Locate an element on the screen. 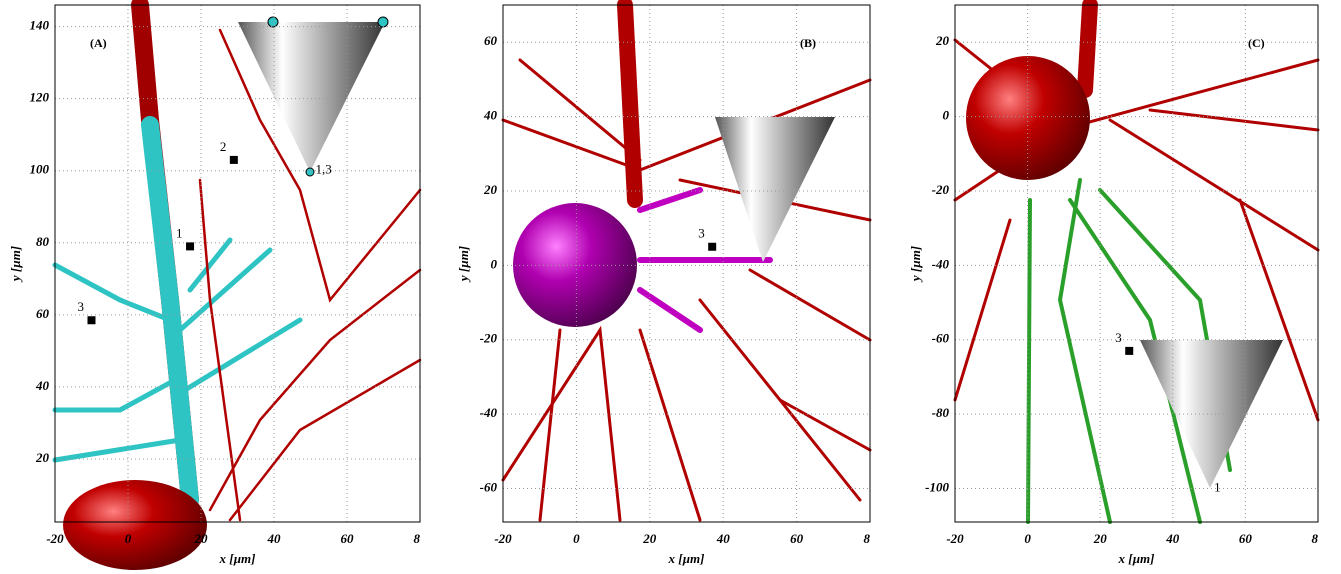  point-label: 1 is located at coordinates (179, 232).